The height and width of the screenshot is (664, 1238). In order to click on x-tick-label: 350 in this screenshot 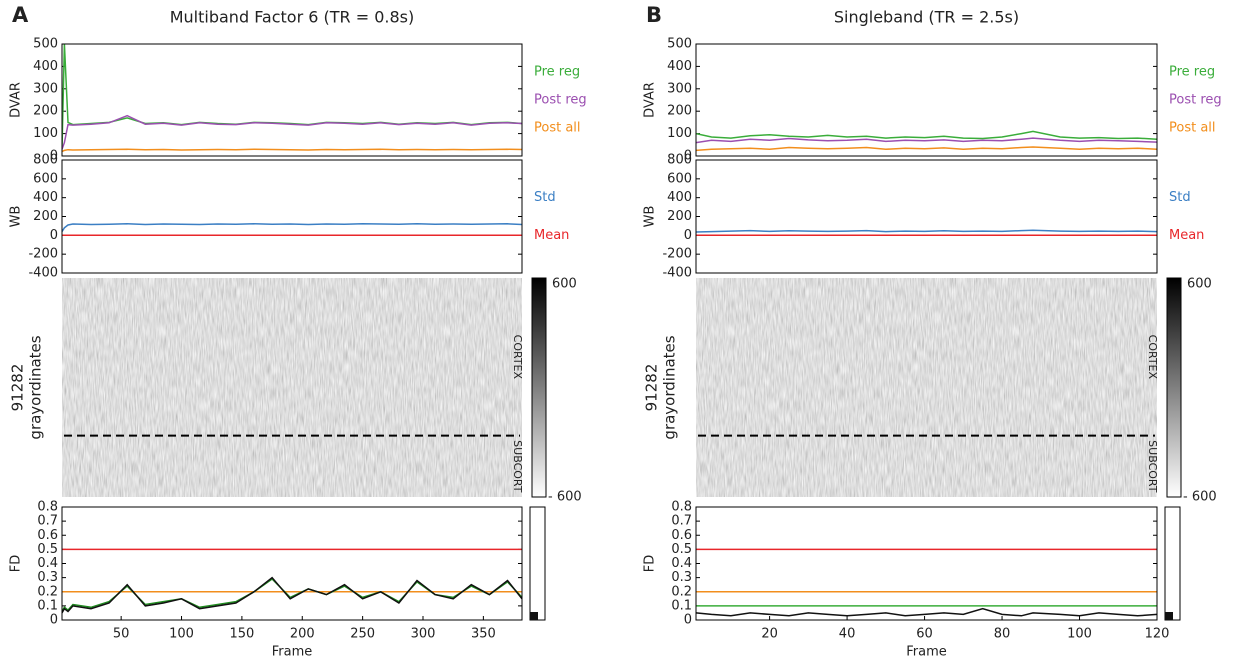, I will do `click(483, 634)`.